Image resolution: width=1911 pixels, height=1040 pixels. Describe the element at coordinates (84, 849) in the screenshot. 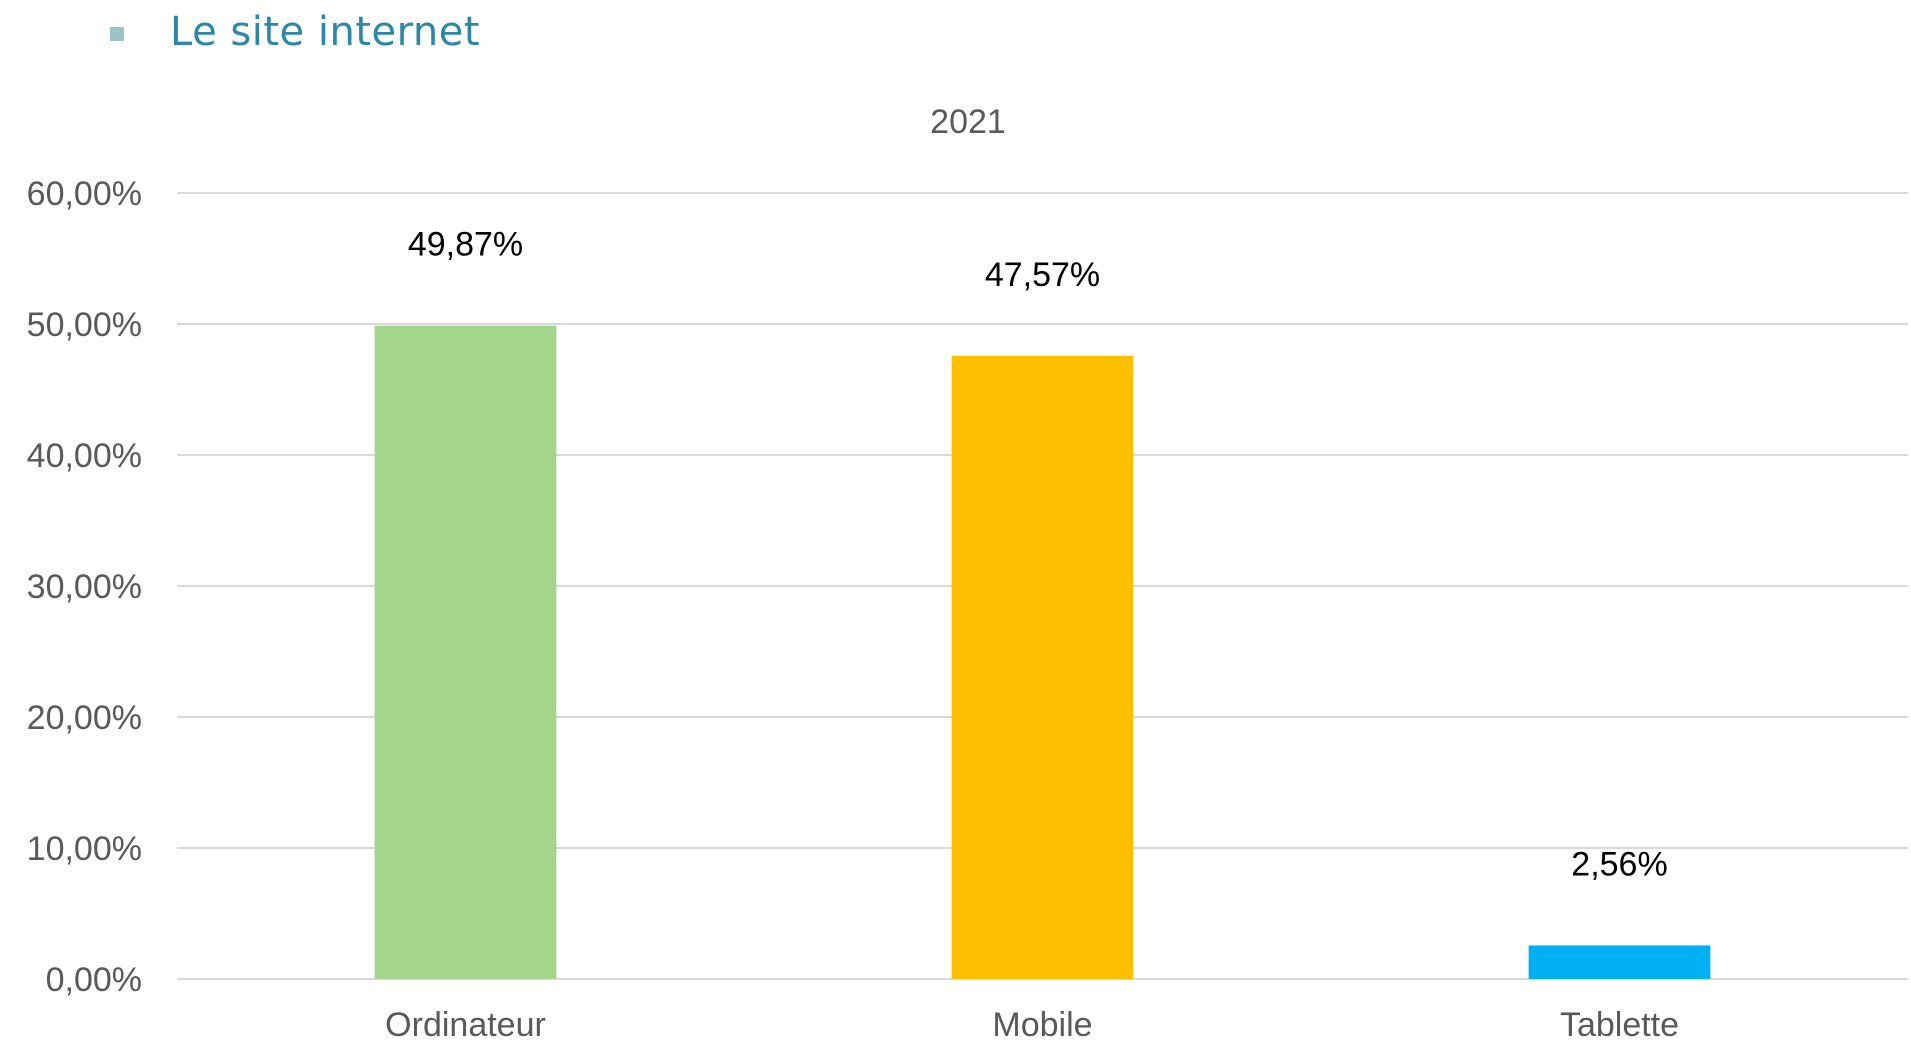

I see `y-tick-label: 10,00%` at that location.